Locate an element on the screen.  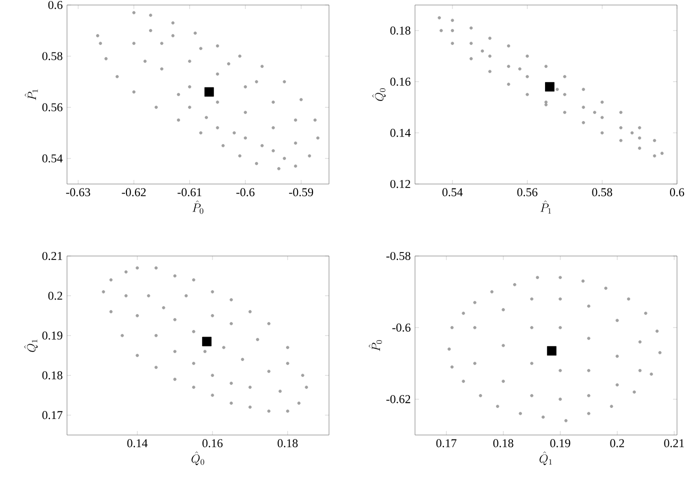
x-tick-label: 0.58 is located at coordinates (602, 192).